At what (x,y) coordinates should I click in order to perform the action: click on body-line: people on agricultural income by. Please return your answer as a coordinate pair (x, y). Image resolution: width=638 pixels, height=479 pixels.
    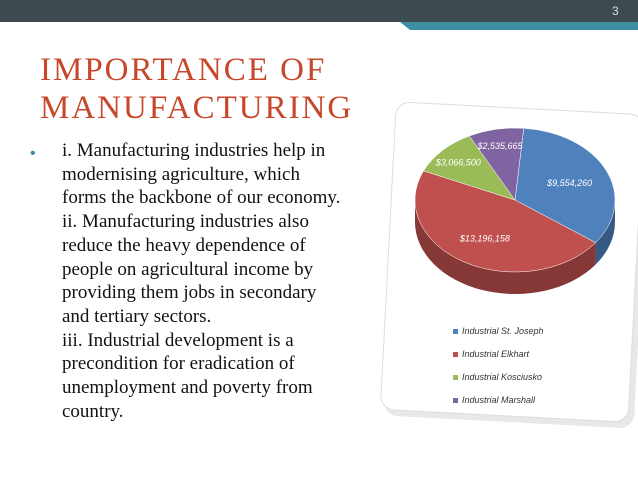
    Looking at the image, I should click on (188, 269).